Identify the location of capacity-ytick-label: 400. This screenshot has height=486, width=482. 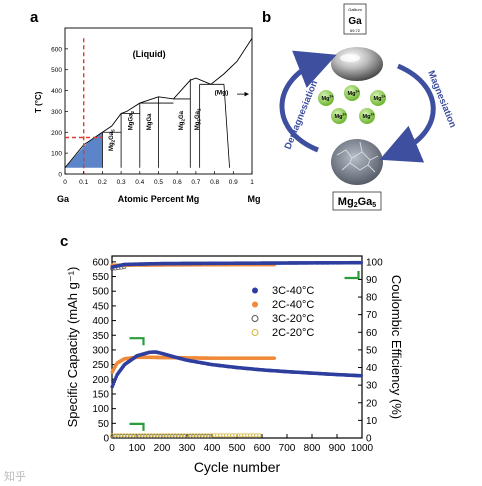
(100, 321).